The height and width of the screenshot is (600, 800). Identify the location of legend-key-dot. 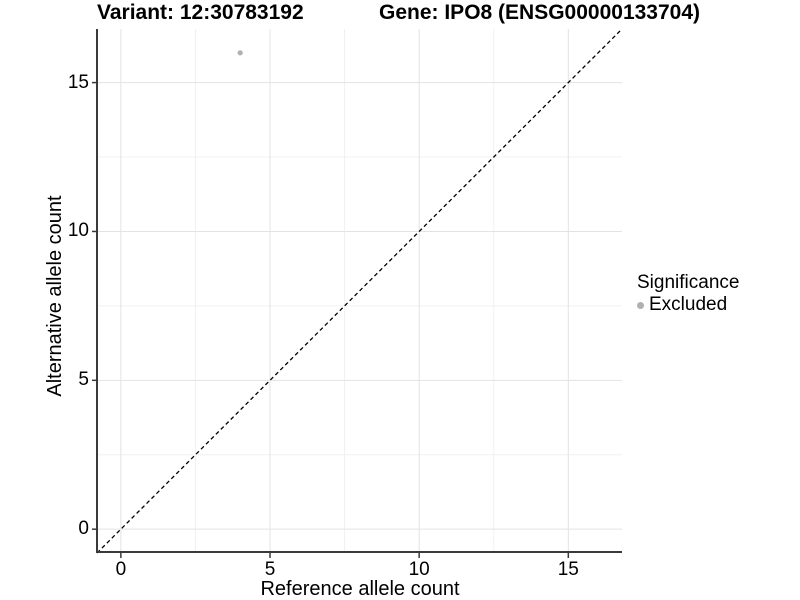
(640, 305).